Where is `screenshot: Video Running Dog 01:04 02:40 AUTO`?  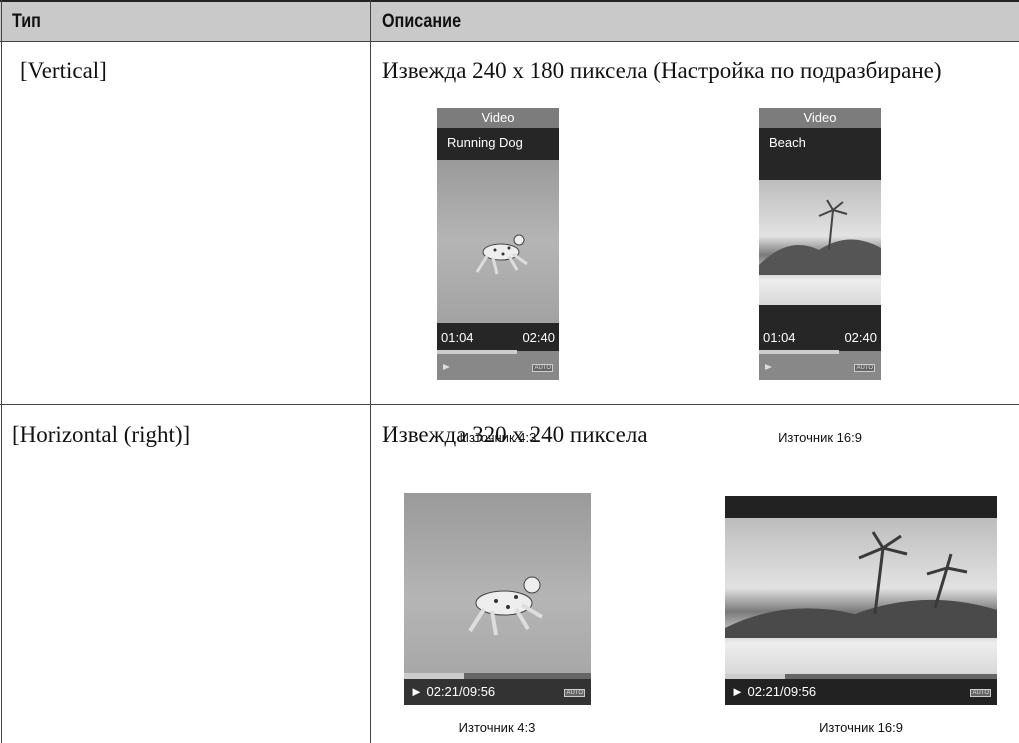
screenshot: Video Running Dog 01:04 02:40 AUTO is located at coordinates (498, 244).